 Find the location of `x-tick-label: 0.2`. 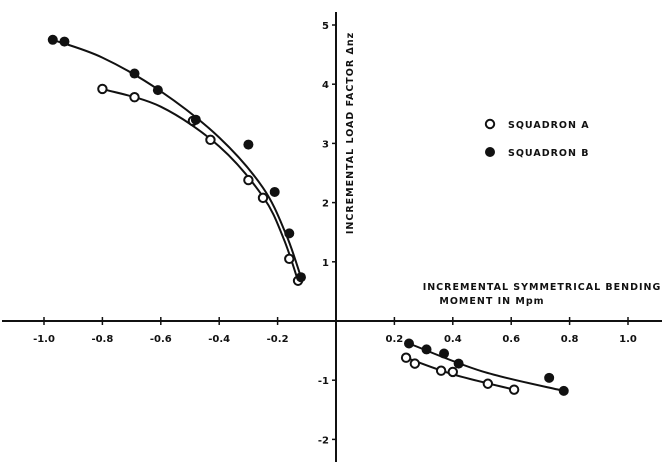

x-tick-label: 0.2 is located at coordinates (395, 339).